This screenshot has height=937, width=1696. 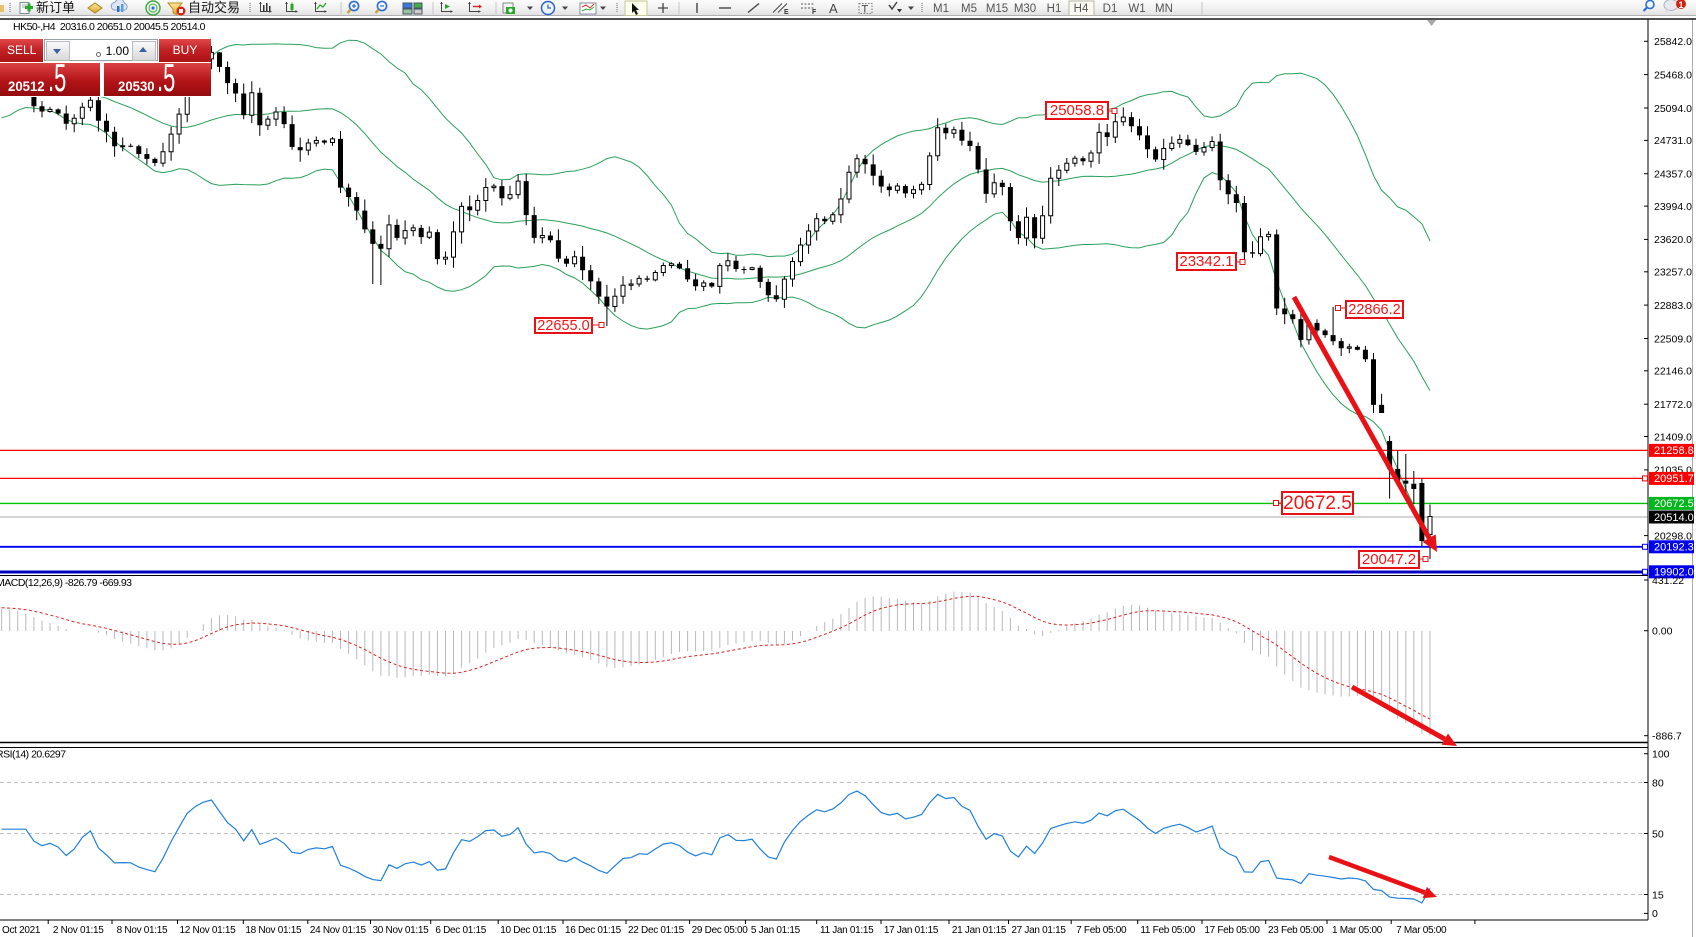 What do you see at coordinates (814, 12) in the screenshot?
I see `svg-text: F` at bounding box center [814, 12].